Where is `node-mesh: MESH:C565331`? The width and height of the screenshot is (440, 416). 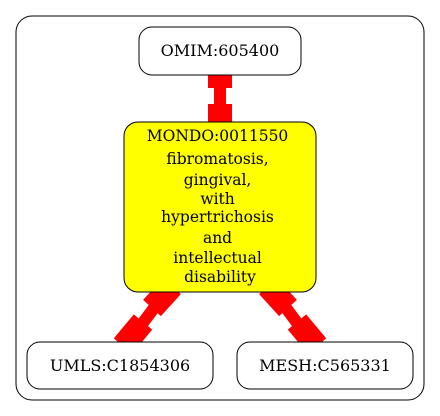 node-mesh: MESH:C565331 is located at coordinates (325, 365).